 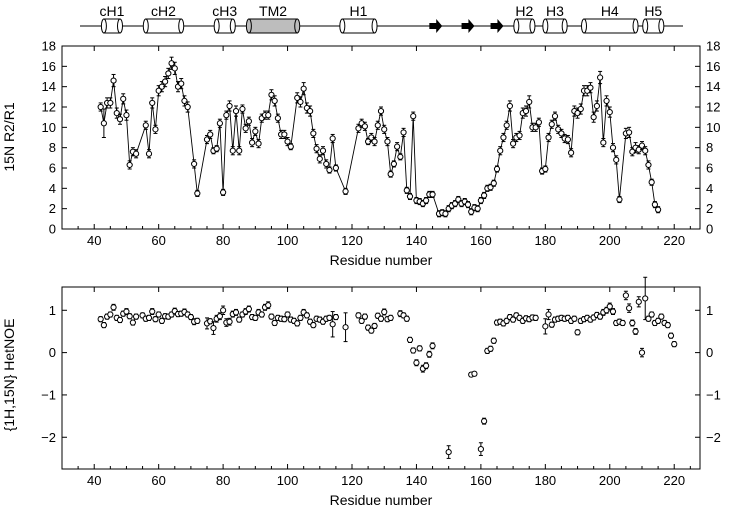 I want to click on r2r1-xtick-label: 140, so click(x=417, y=240).